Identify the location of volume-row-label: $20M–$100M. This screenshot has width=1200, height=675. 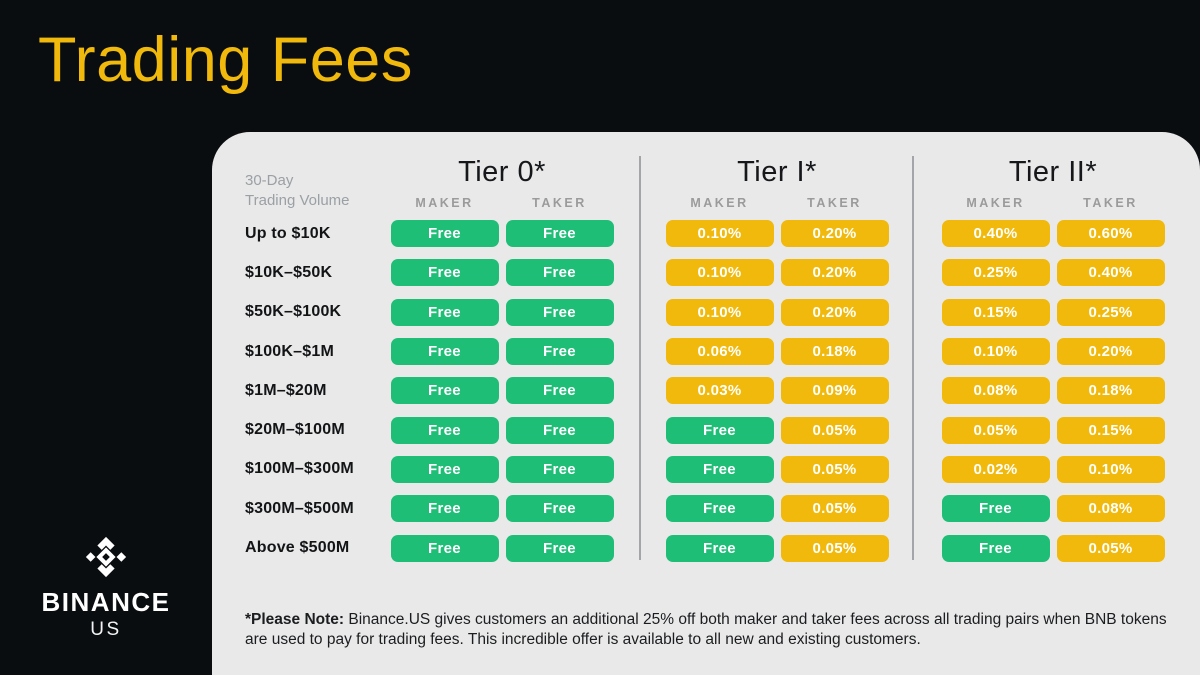
(295, 430).